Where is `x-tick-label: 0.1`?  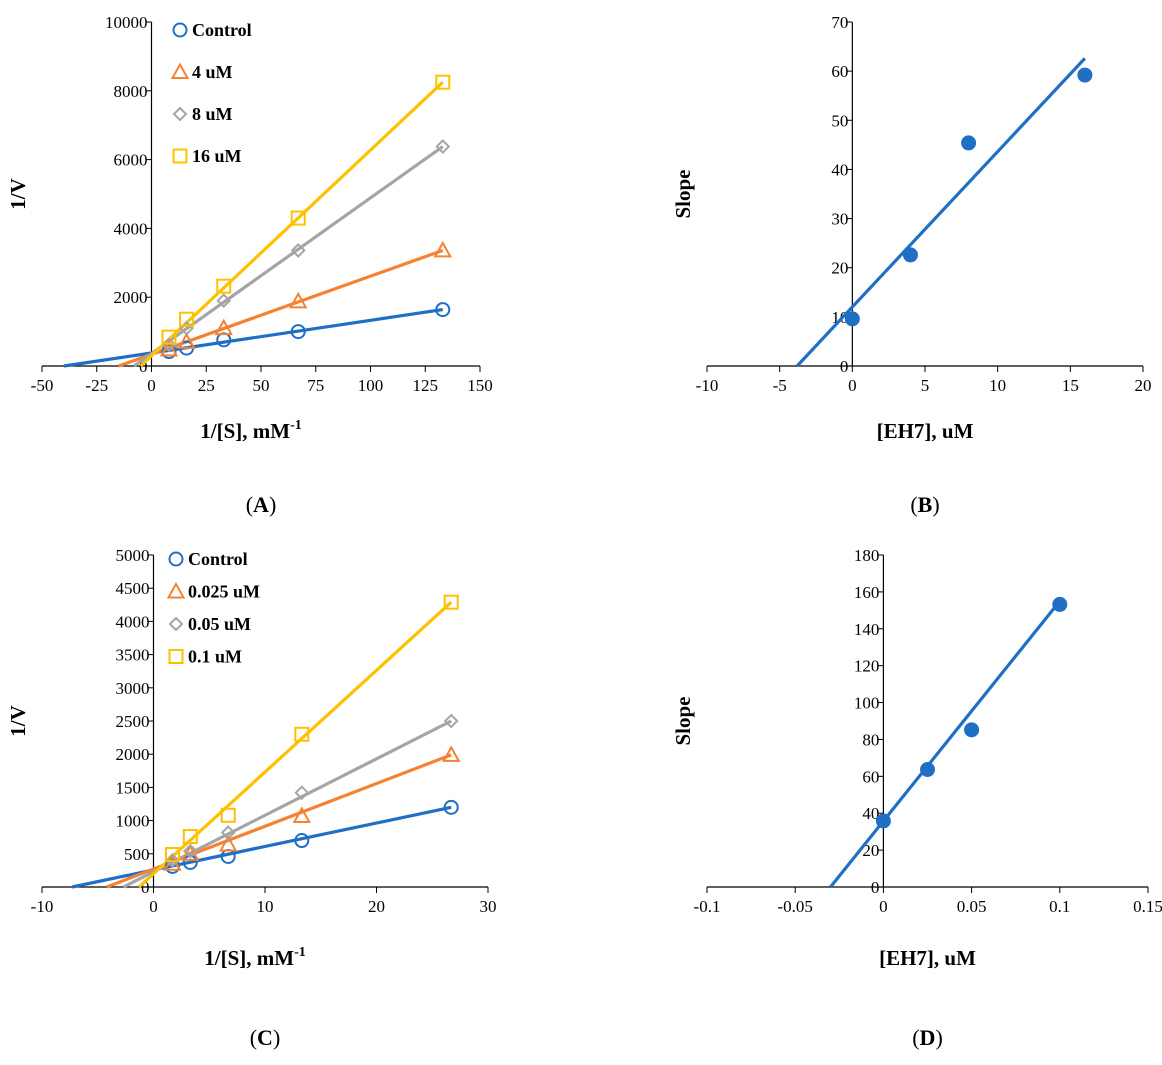 x-tick-label: 0.1 is located at coordinates (1059, 906).